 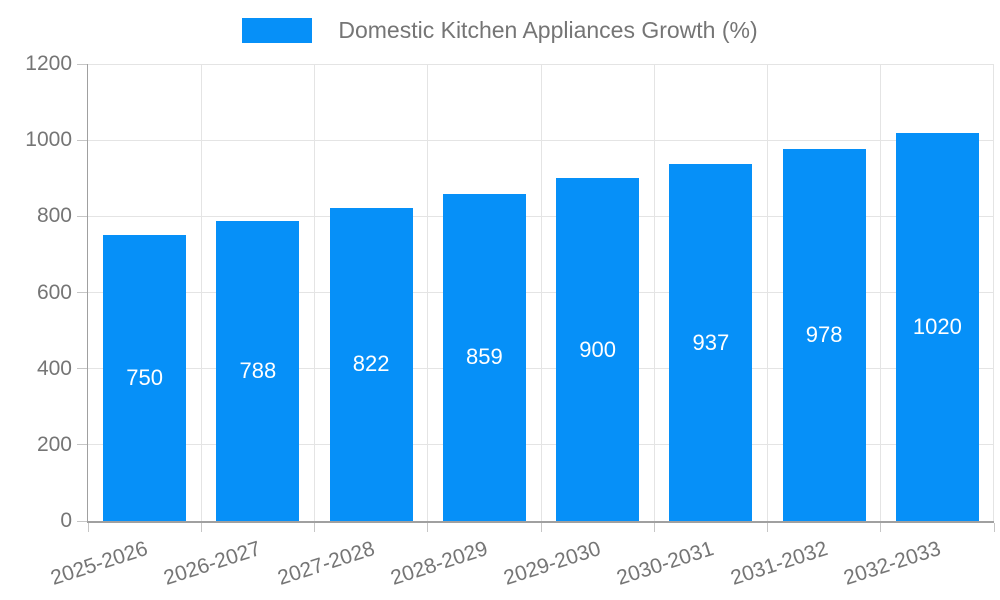 I want to click on bar-value-label: 900, so click(x=597, y=349).